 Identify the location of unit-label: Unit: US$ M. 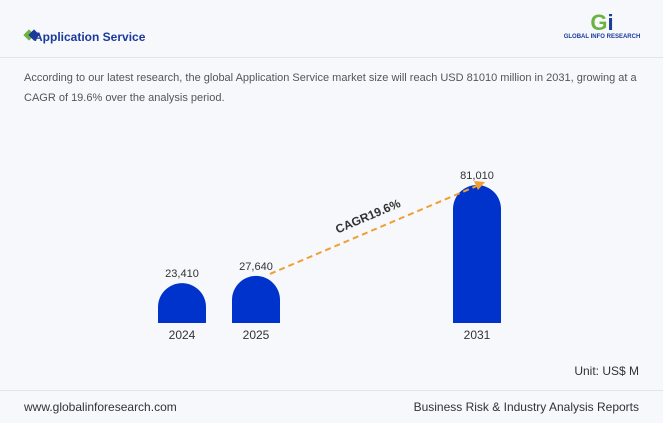
(606, 371).